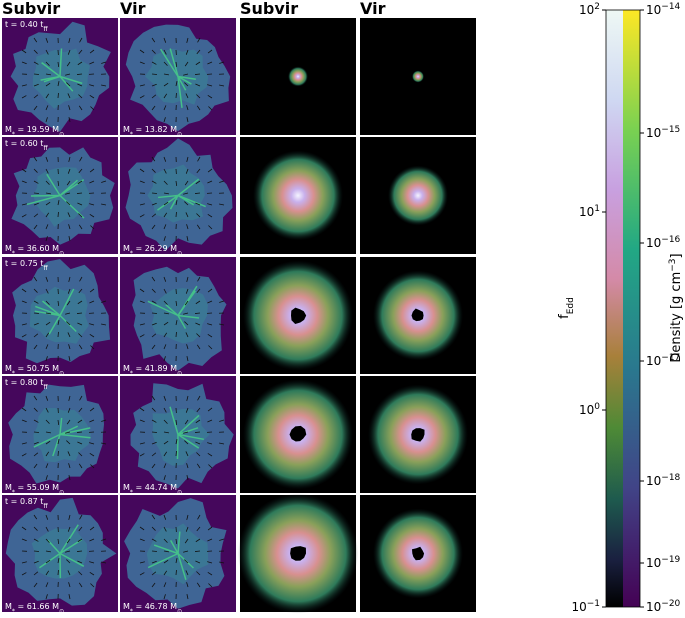 Image resolution: width=685 pixels, height=618 pixels. What do you see at coordinates (564, 316) in the screenshot?
I see `label: f` at bounding box center [564, 316].